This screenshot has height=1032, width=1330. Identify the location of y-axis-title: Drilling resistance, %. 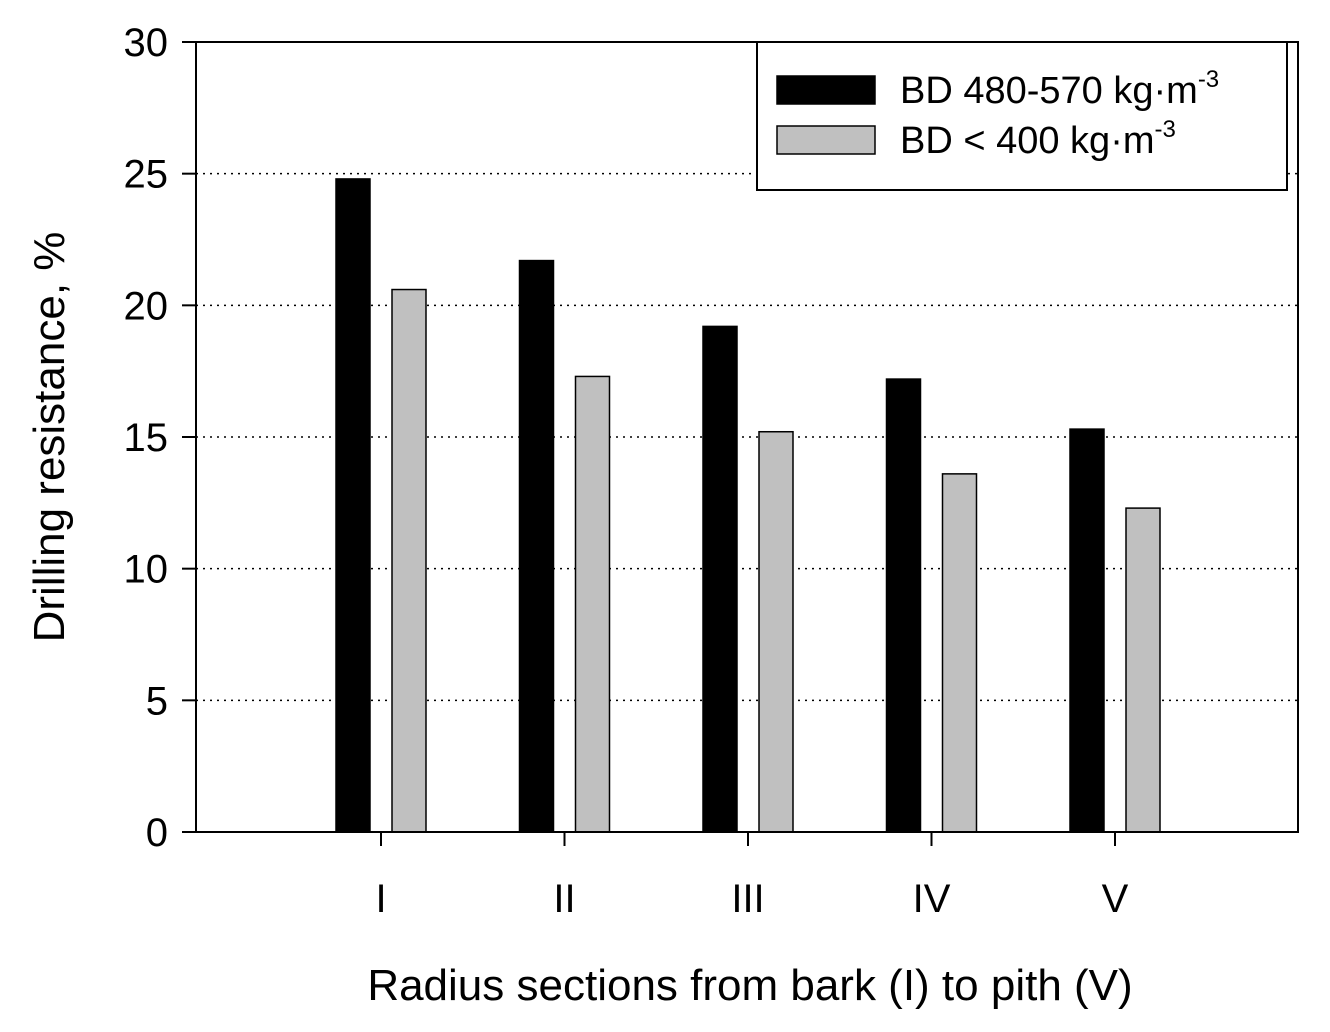
(49, 437).